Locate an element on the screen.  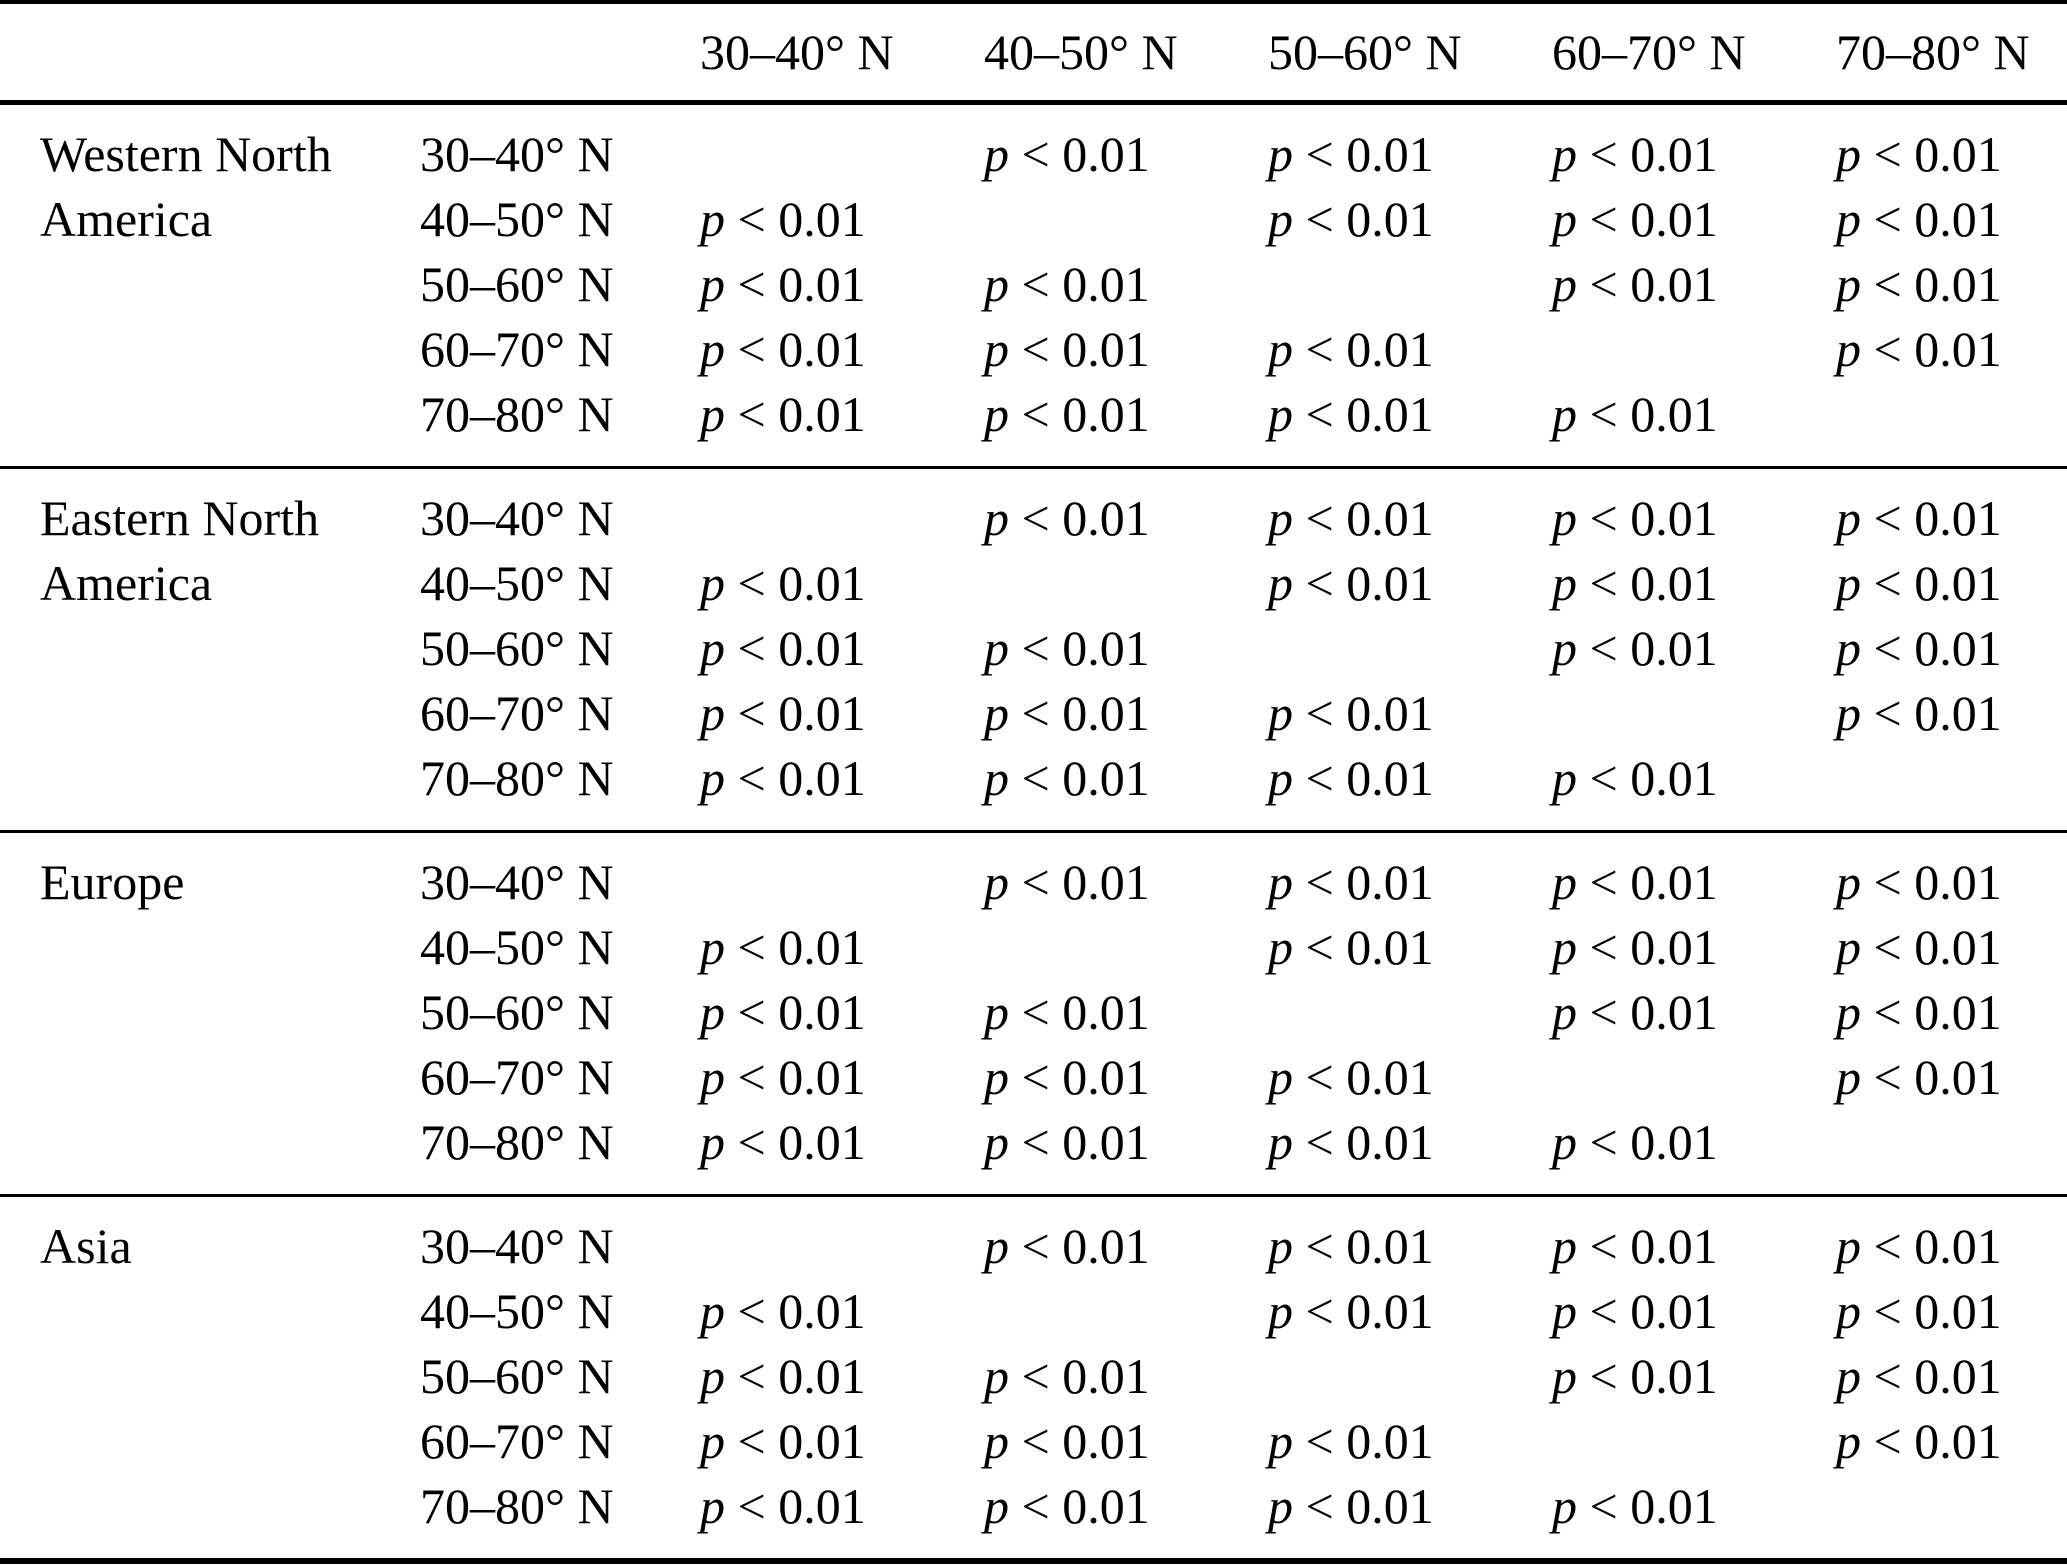
column-header: 50–60° N is located at coordinates (1365, 52).